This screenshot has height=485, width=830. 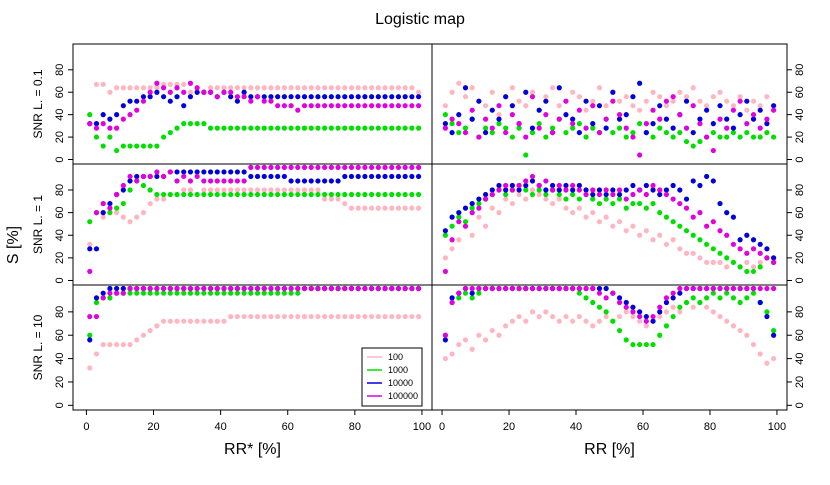 I want to click on y-tick-label: 80, so click(x=60, y=190).